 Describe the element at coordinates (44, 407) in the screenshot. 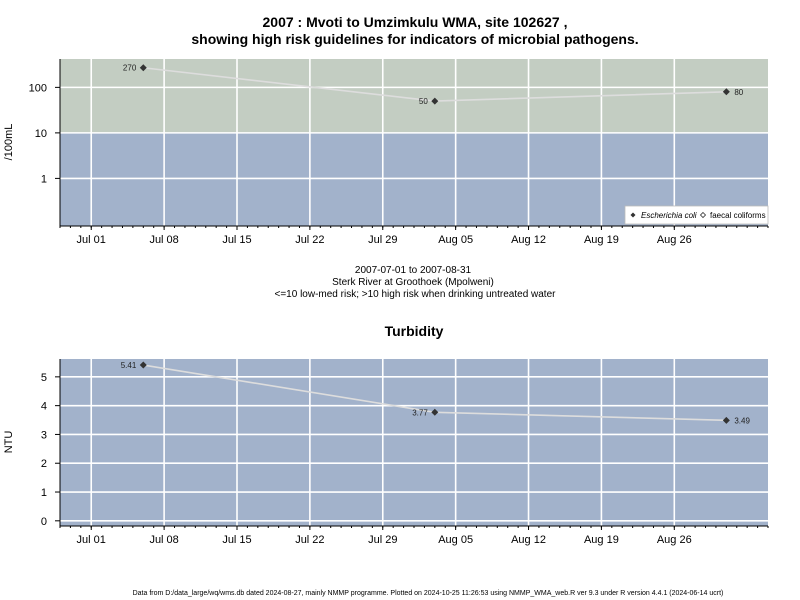

I see `y-tick-label: 4` at that location.